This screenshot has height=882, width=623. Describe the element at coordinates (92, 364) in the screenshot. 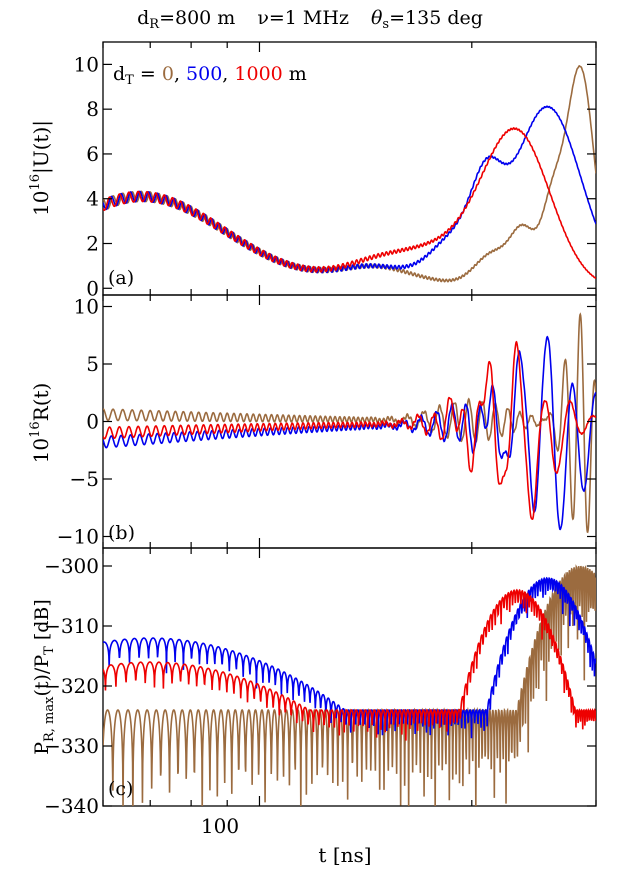

I see `y-tick-label: 5` at that location.